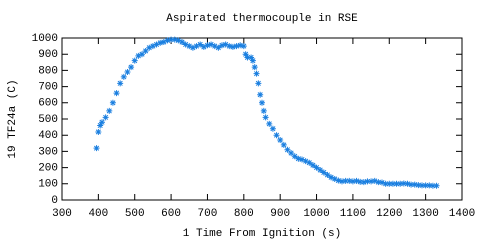  What do you see at coordinates (389, 214) in the screenshot?
I see `x-tick-label: 1200` at bounding box center [389, 214].